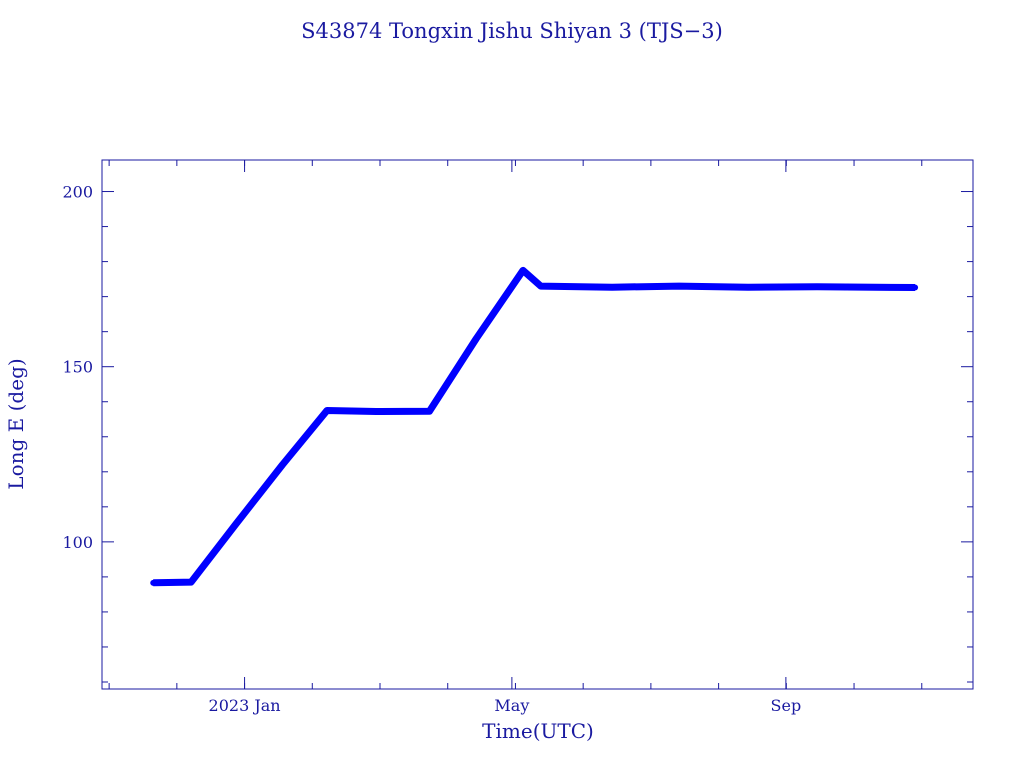  Describe the element at coordinates (512, 31) in the screenshot. I see `chart-title: S43874 Tongxin Jishu Shiyan 3 (TJS−3)` at that location.